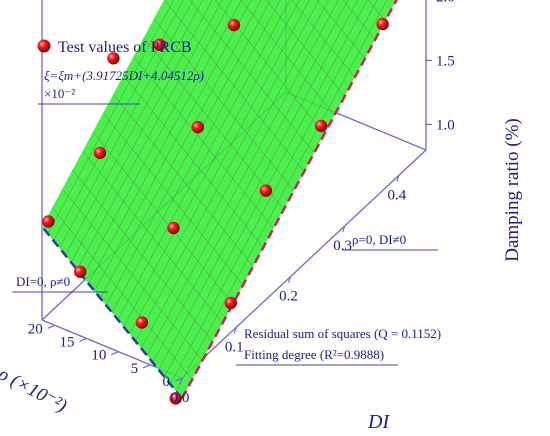  What do you see at coordinates (225, 262) in the screenshot?
I see `edge-annotations: ρ=0, DI≠0 DI=0, ρ≠0` at bounding box center [225, 262].